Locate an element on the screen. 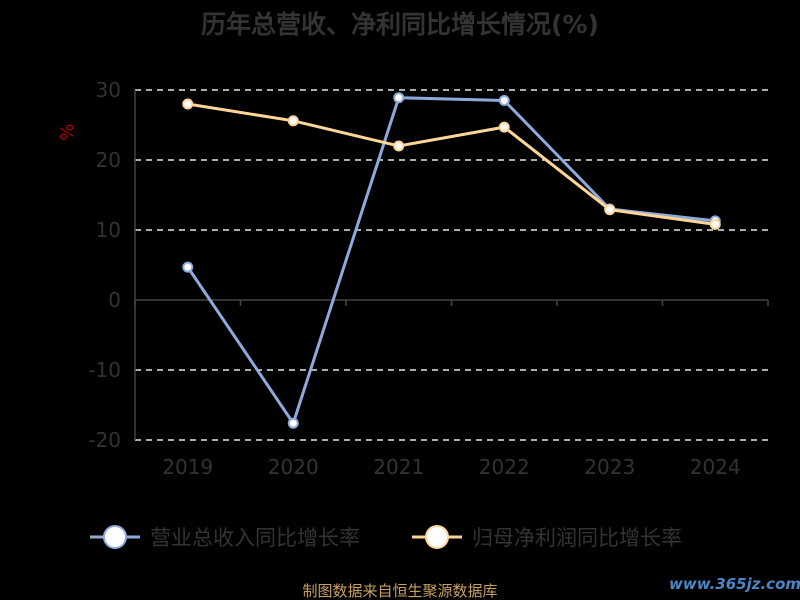 The width and height of the screenshot is (800, 600). legend-label: 归母净利润同比增长率 is located at coordinates (577, 538).